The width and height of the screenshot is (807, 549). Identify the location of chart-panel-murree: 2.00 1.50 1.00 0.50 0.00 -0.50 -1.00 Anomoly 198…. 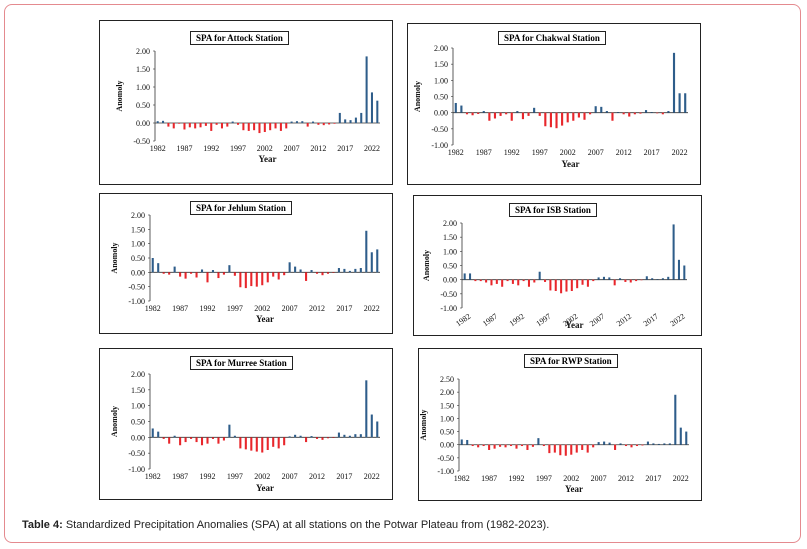
(246, 424).